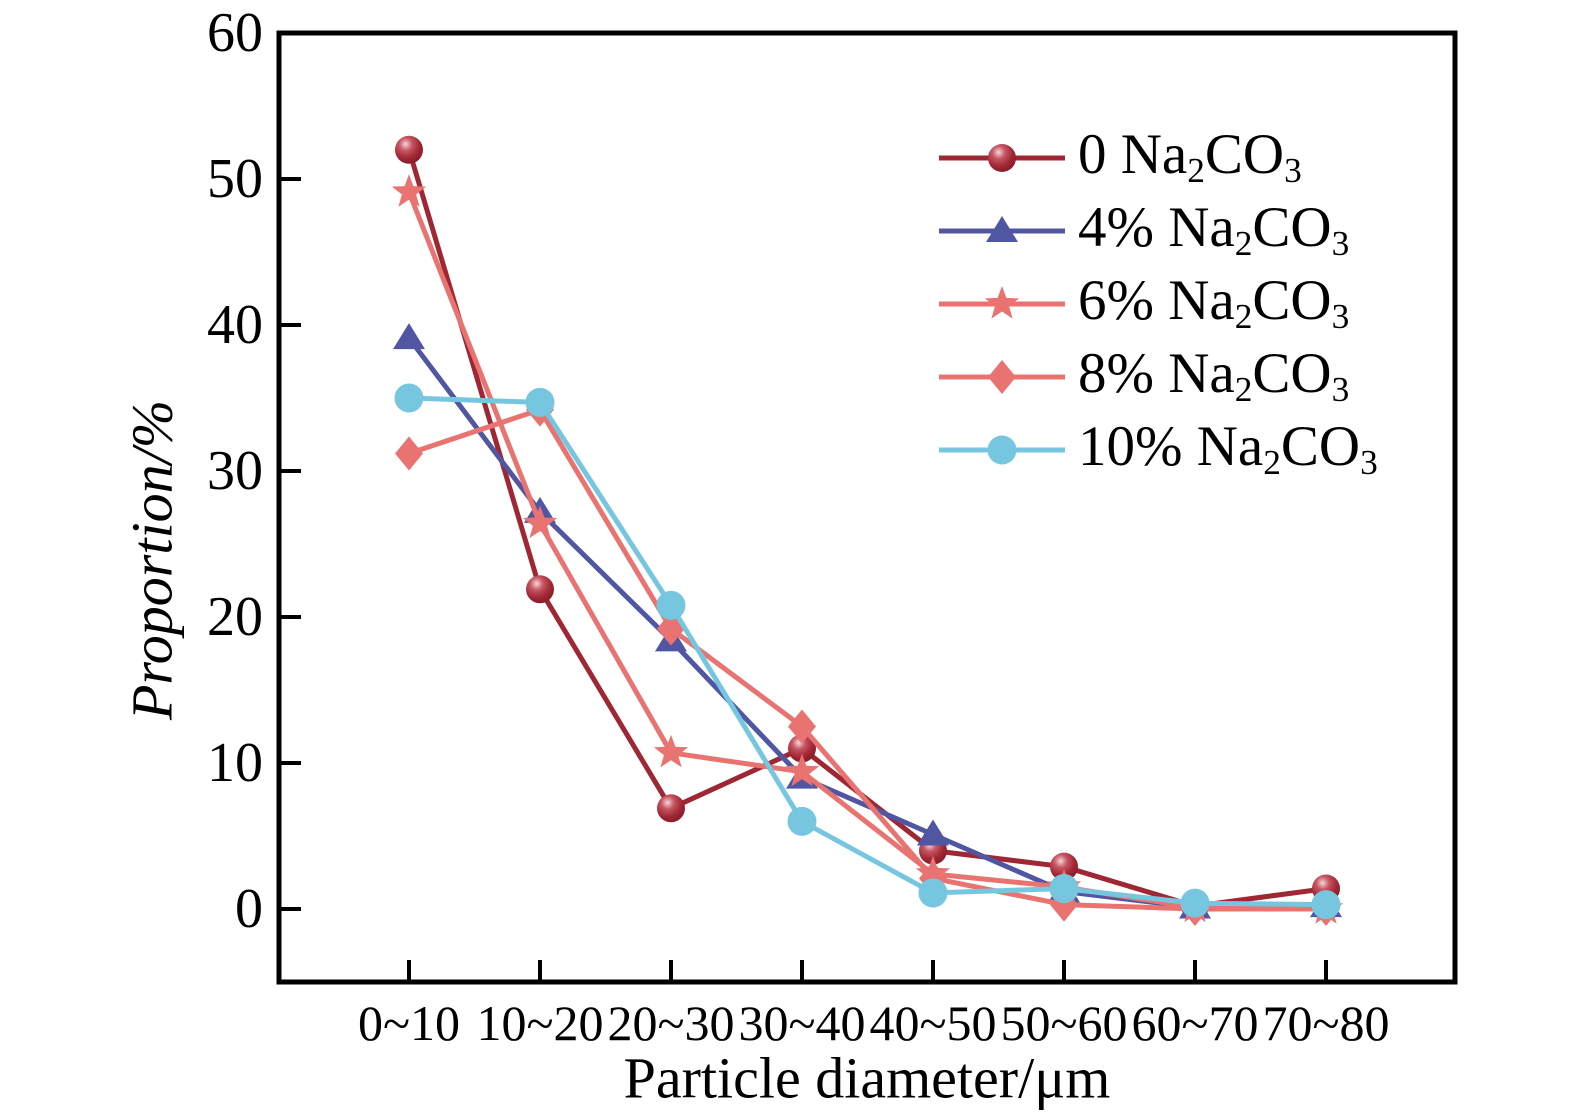 This screenshot has height=1120, width=1575. I want to click on legend-label: 10% Na2CO3, so click(1228, 449).